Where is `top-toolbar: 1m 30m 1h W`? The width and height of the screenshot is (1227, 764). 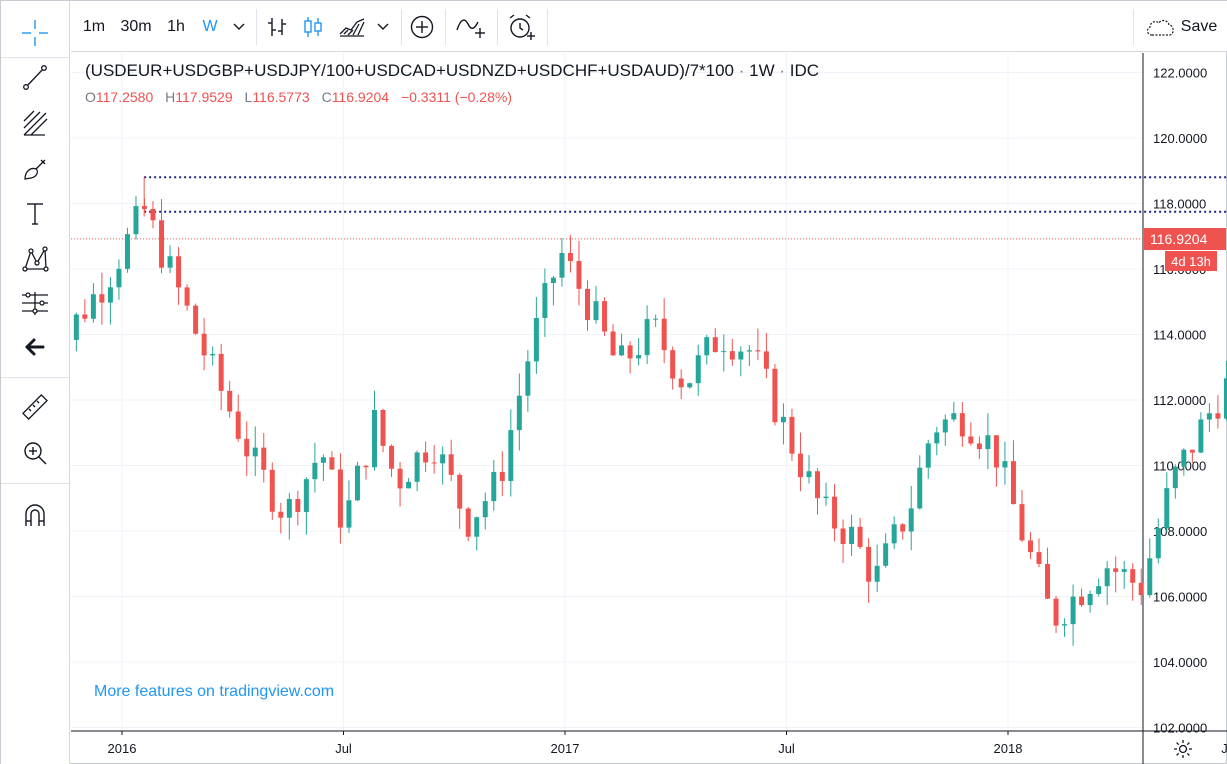 top-toolbar: 1m 30m 1h W is located at coordinates (649, 26).